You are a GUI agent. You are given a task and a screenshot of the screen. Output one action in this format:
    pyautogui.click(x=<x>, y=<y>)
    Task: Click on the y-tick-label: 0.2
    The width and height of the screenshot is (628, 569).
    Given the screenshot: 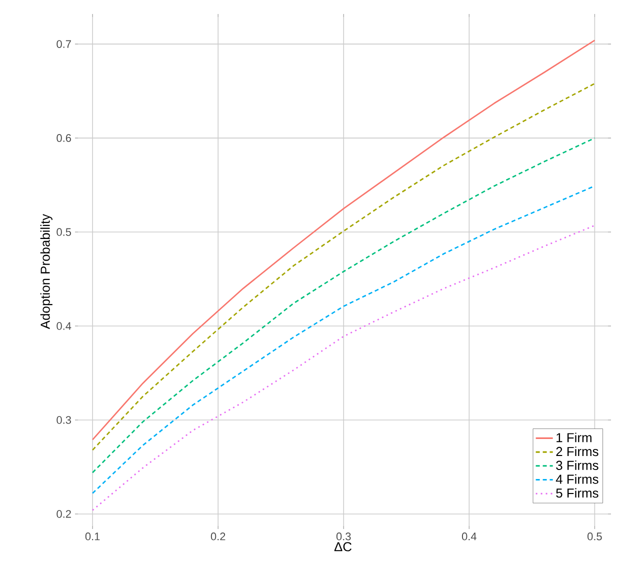 What is the action you would take?
    pyautogui.click(x=63, y=514)
    